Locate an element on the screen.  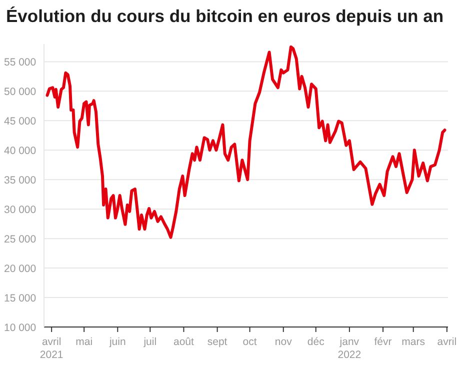
x-tick-label: mai is located at coordinates (84, 342).